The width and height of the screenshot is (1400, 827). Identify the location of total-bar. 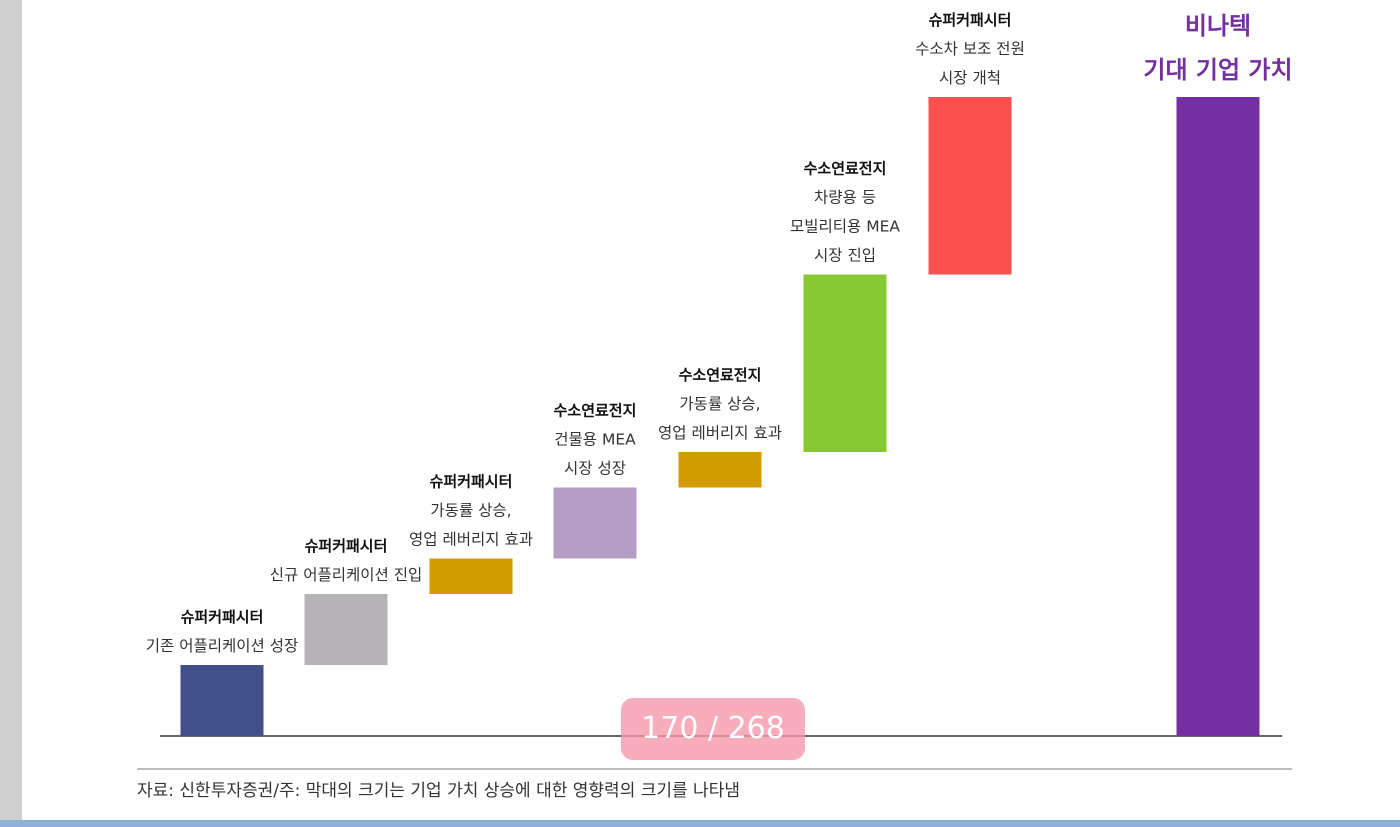
(1218, 416).